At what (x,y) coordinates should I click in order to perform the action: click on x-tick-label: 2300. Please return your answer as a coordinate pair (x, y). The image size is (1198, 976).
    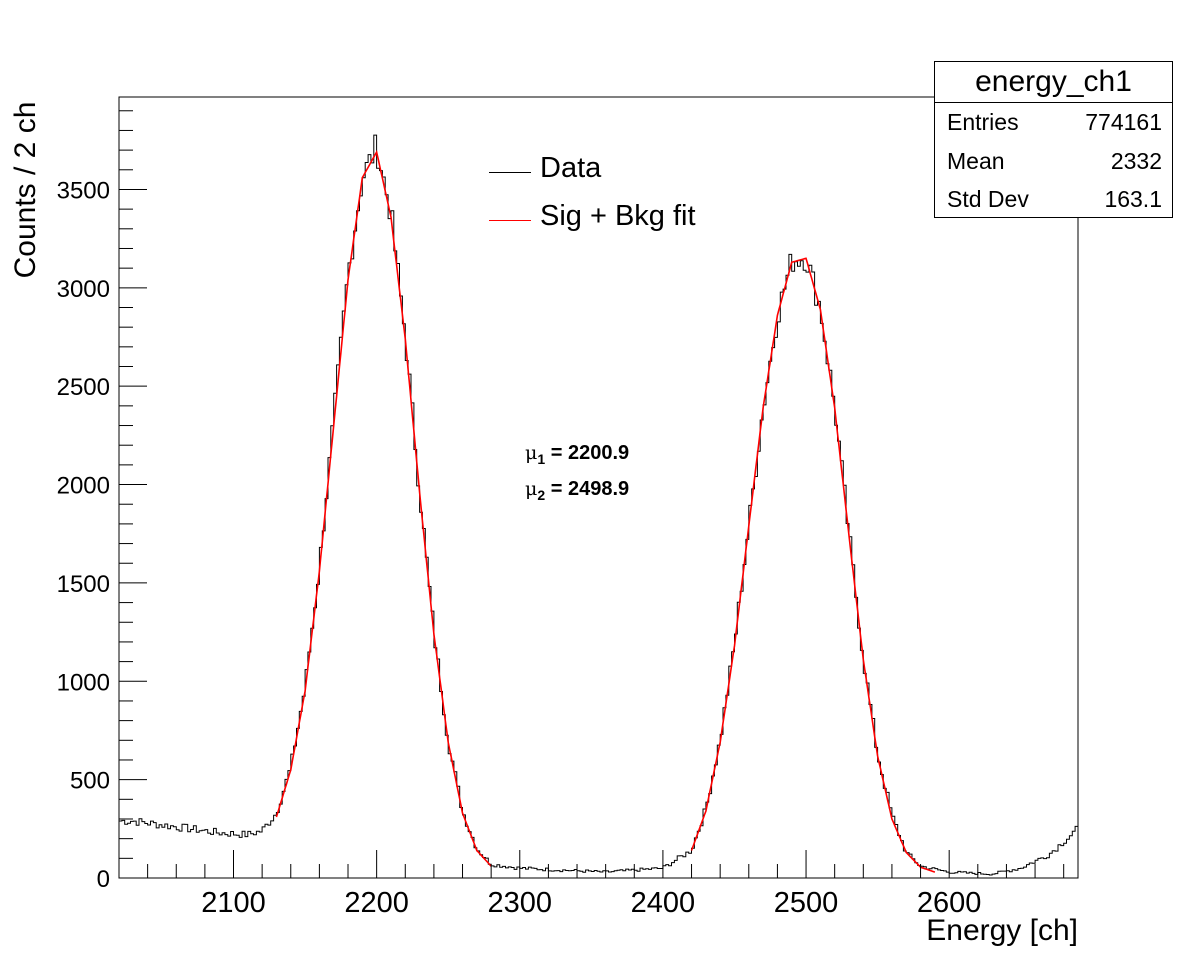
    Looking at the image, I should click on (520, 903).